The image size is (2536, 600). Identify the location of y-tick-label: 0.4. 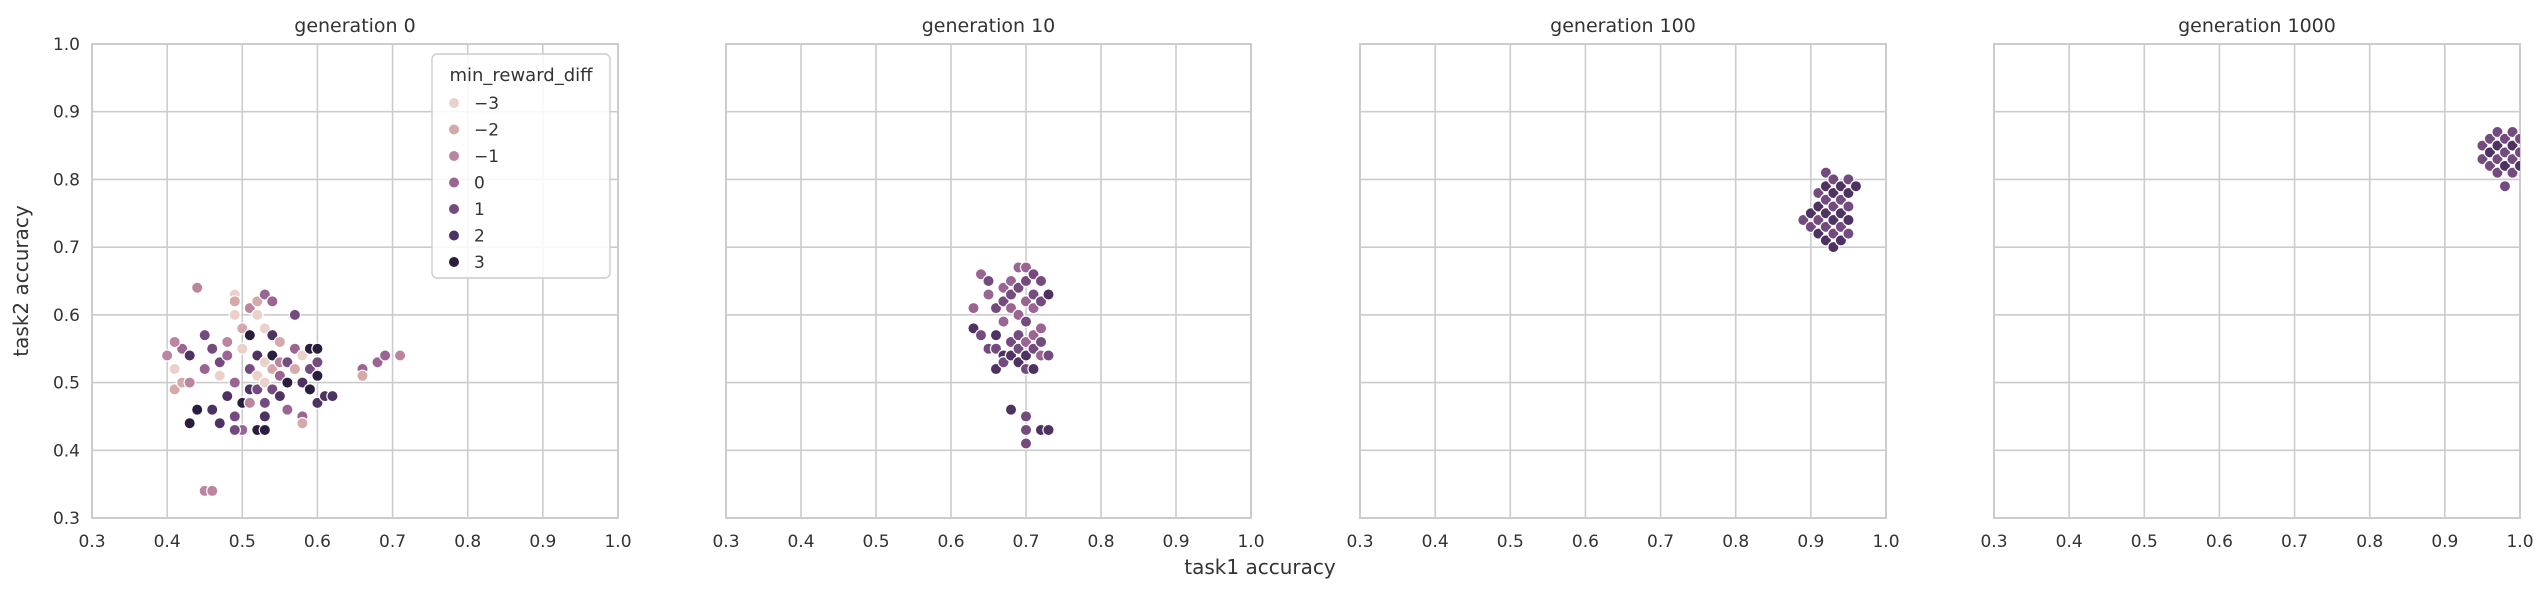
(66, 451).